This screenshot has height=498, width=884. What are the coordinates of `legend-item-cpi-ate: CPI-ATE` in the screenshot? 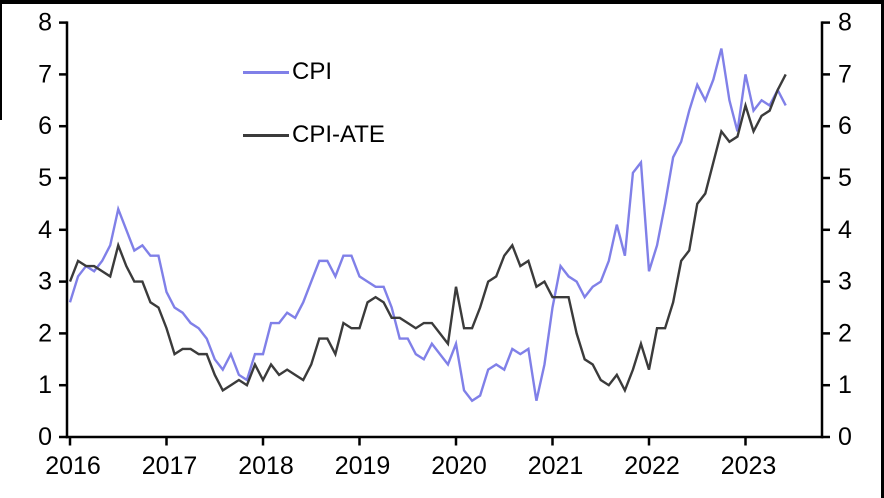 It's located at (314, 135).